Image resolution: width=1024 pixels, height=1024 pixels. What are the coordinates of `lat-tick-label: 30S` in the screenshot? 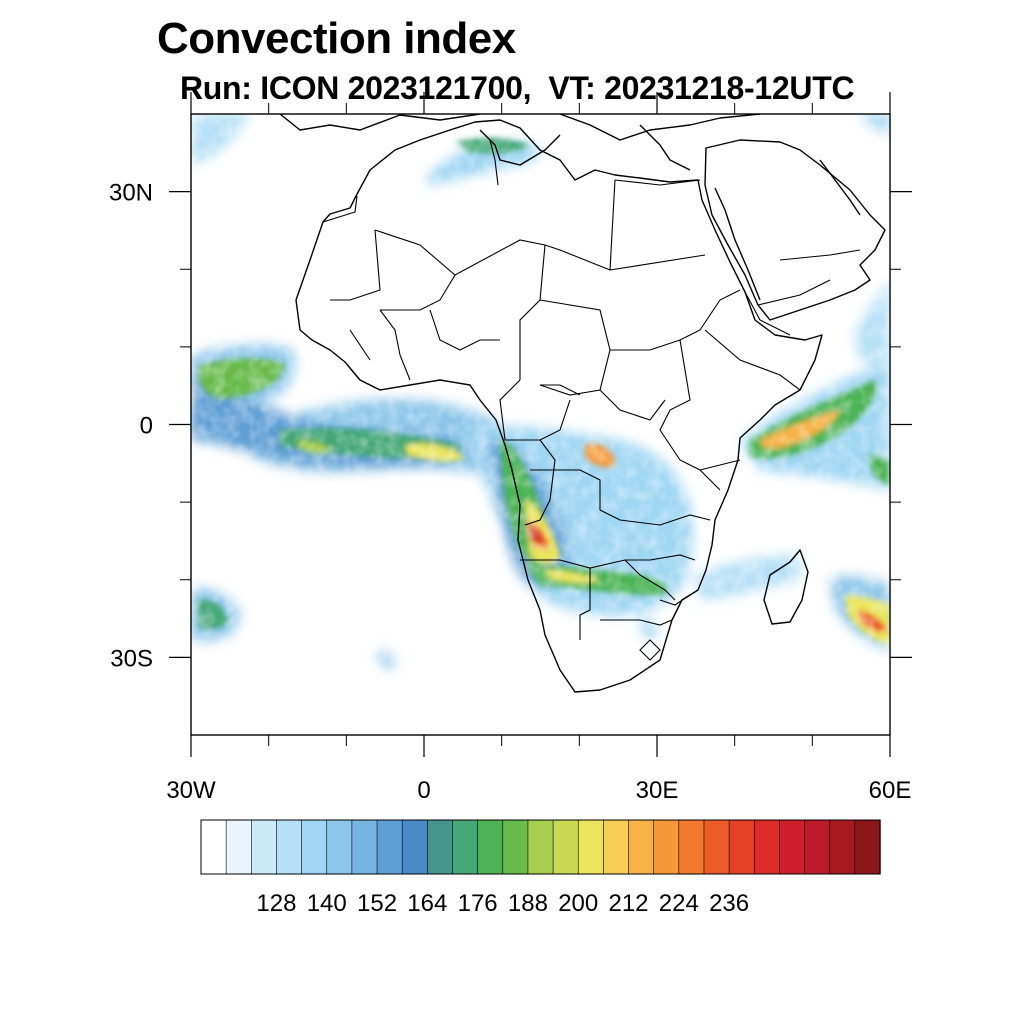 It's located at (131, 658).